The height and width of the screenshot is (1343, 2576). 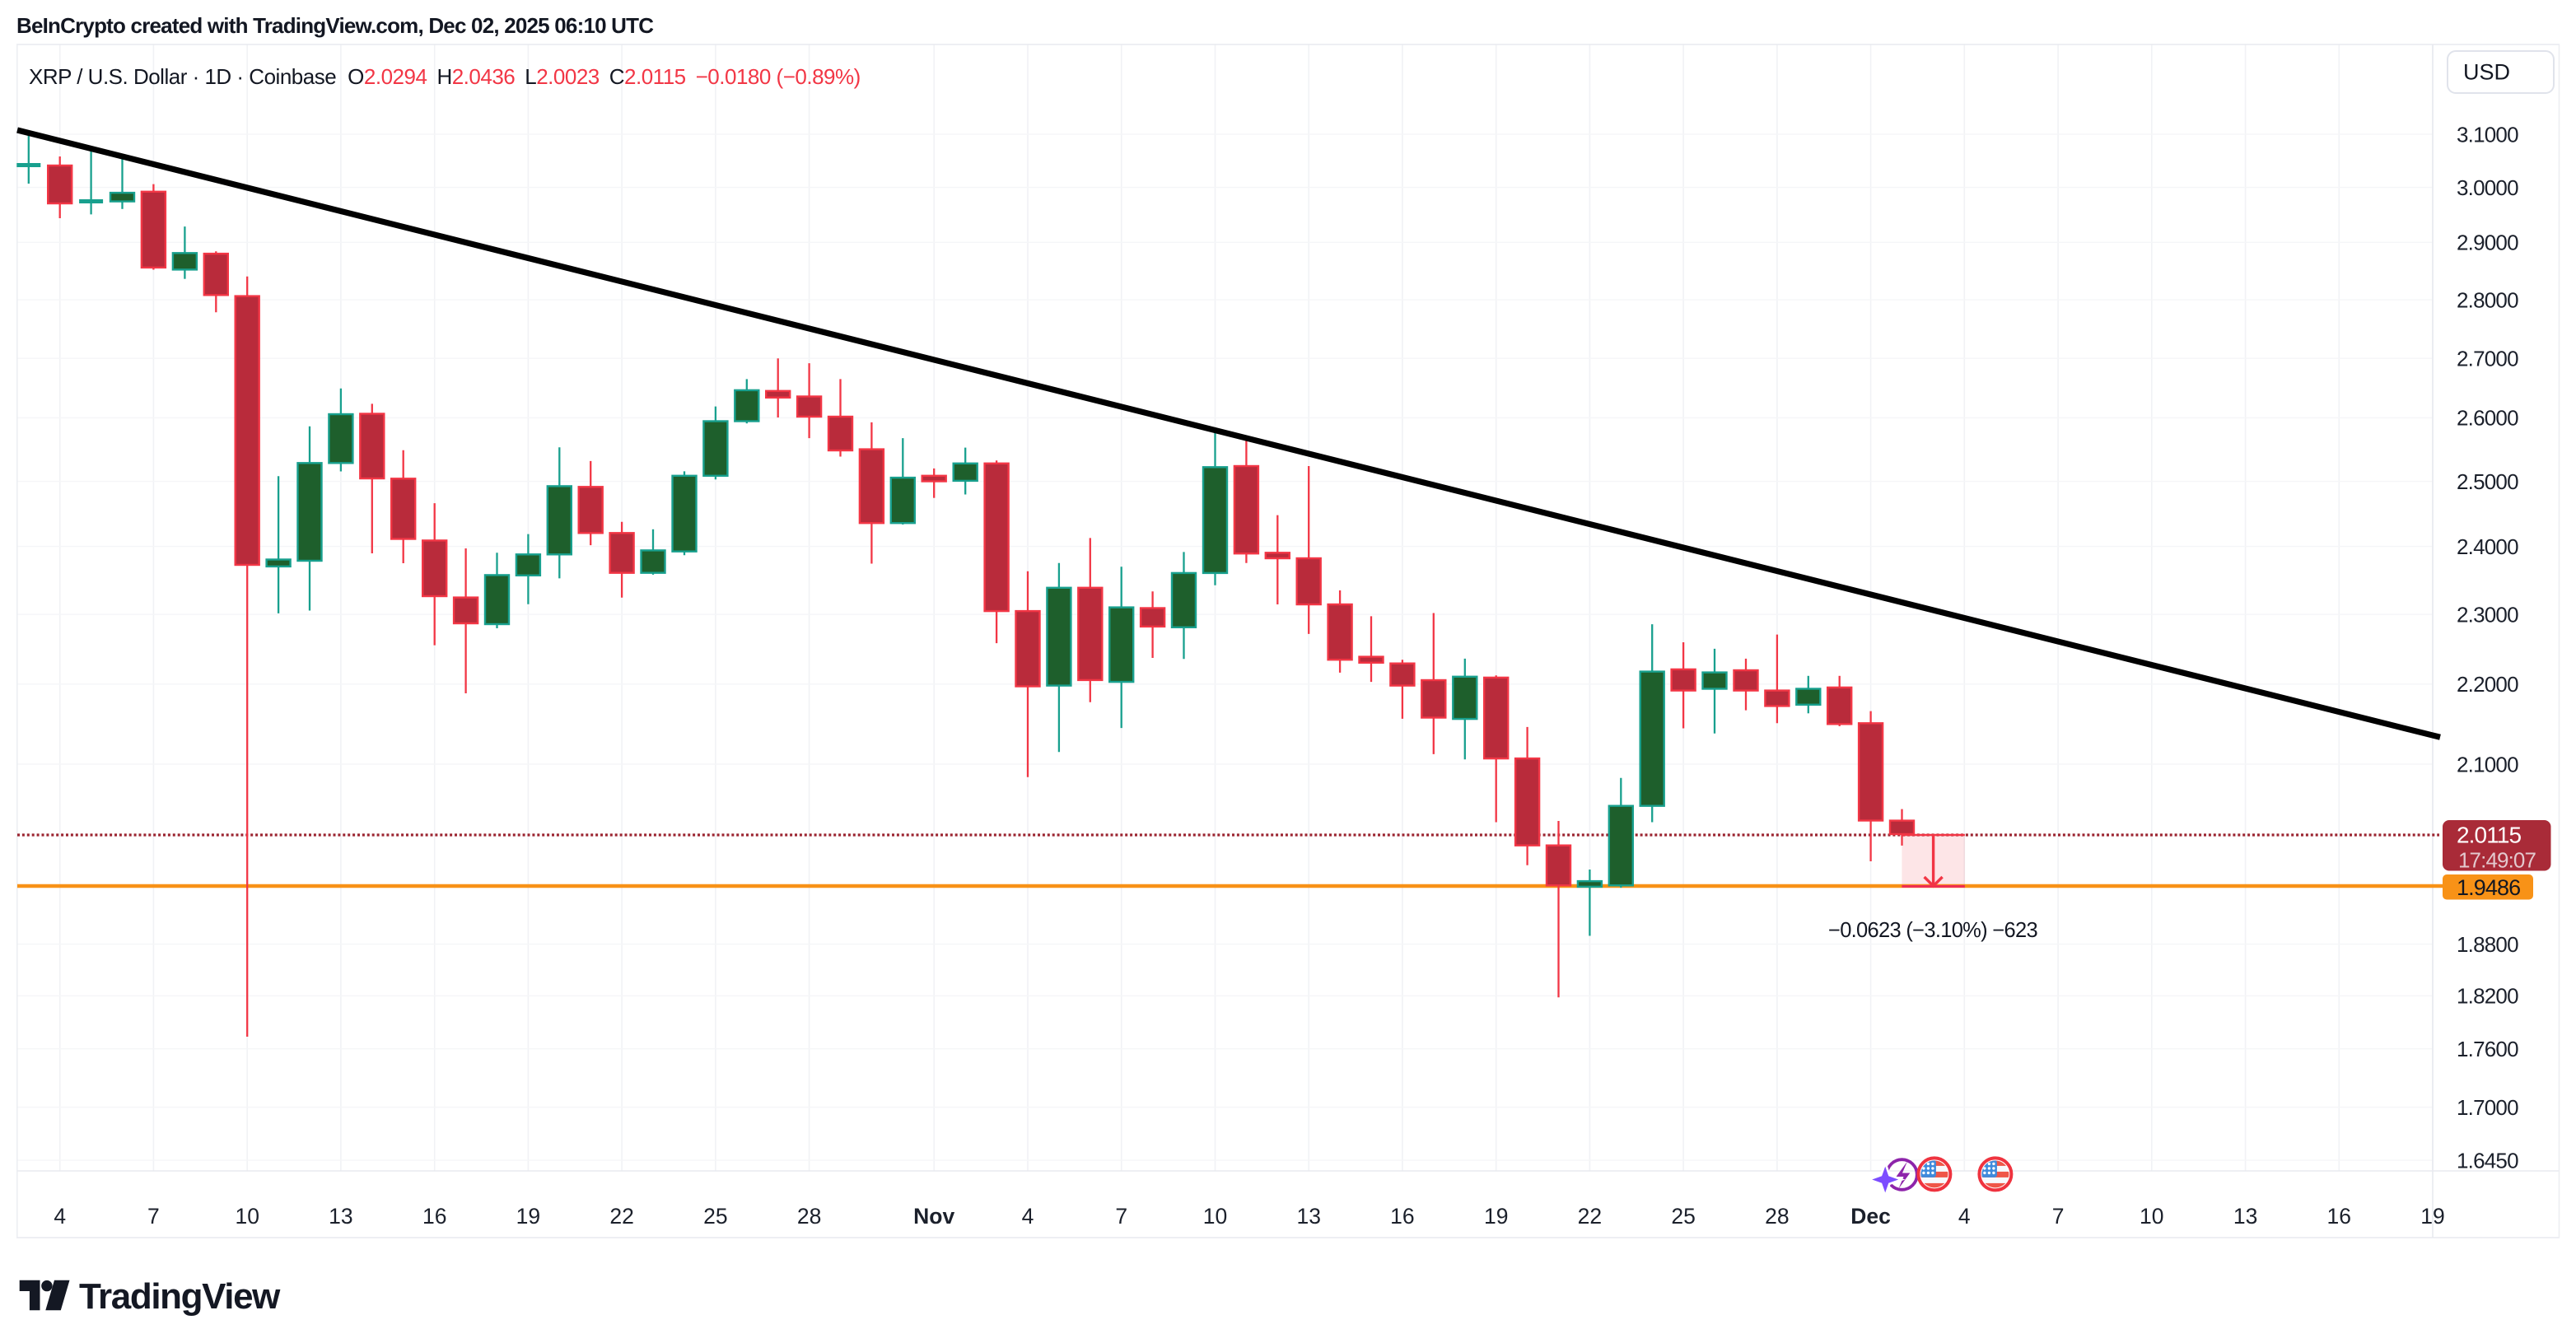 What do you see at coordinates (180, 1296) in the screenshot?
I see `svg-text: TradingView` at bounding box center [180, 1296].